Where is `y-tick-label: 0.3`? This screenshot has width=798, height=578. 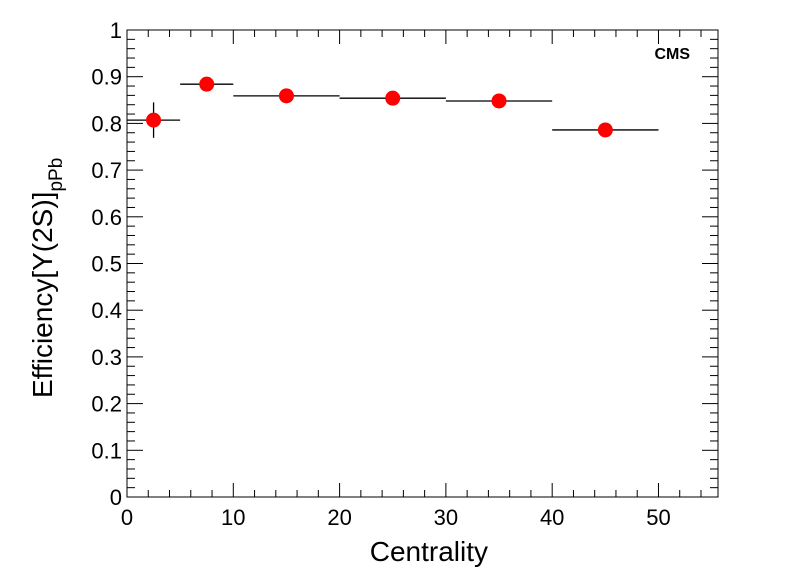
y-tick-label: 0.3 is located at coordinates (106, 357).